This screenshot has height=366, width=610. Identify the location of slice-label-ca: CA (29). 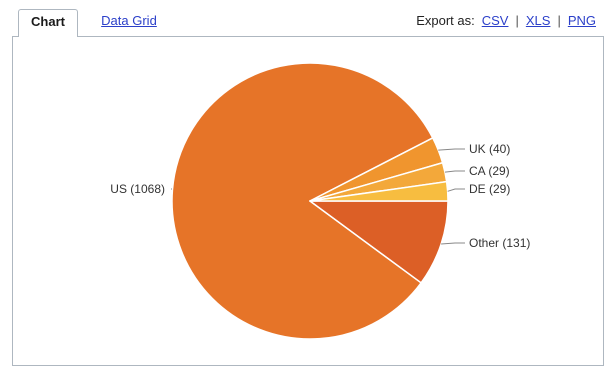
(489, 171).